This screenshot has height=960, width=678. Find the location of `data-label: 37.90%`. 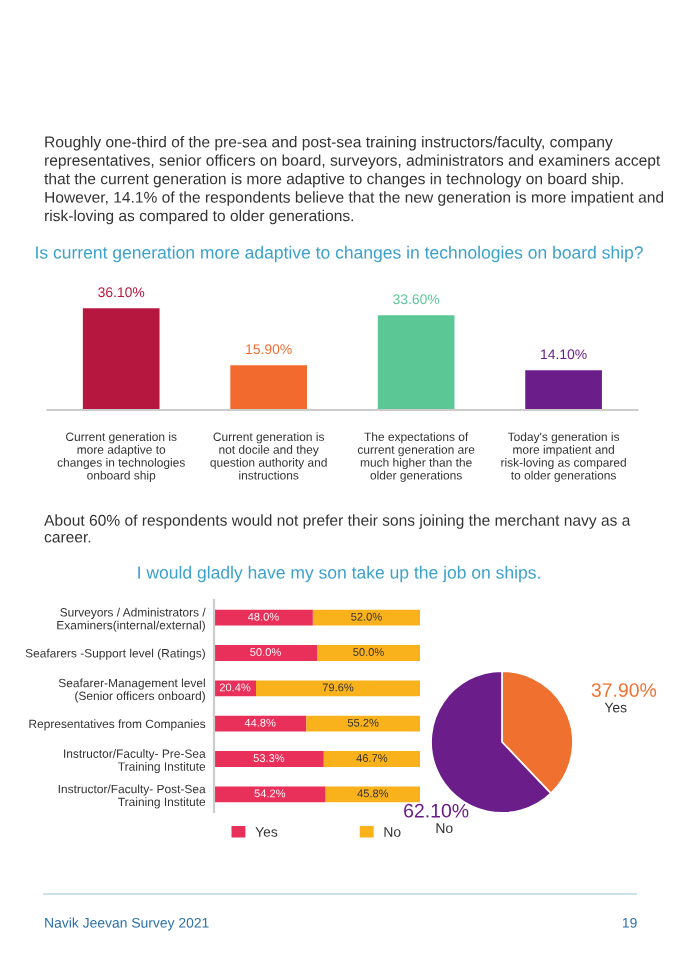

data-label: 37.90% is located at coordinates (624, 690).